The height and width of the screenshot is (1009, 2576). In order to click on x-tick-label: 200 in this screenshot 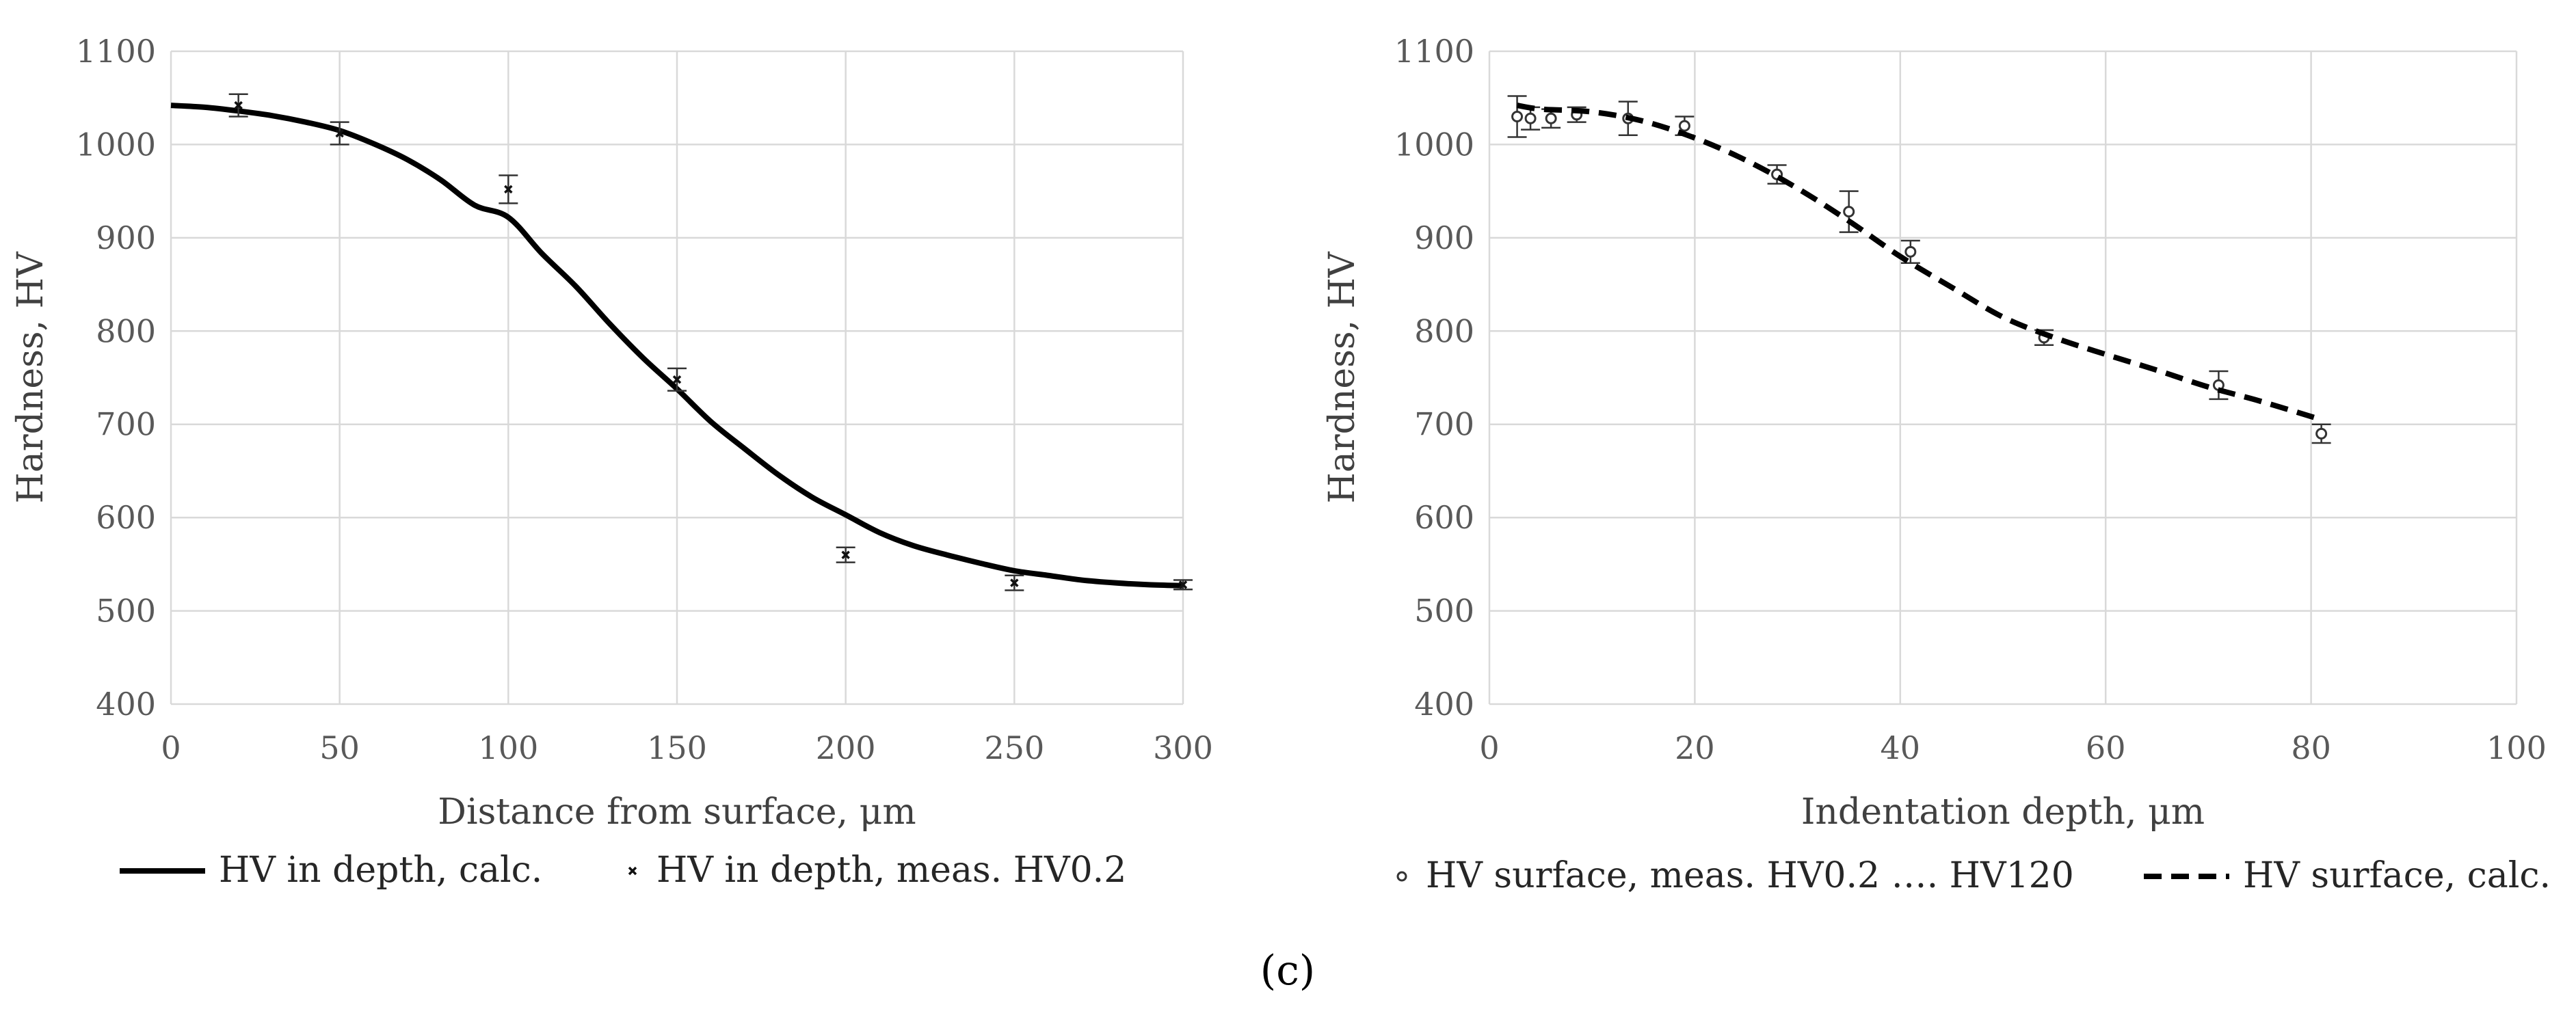, I will do `click(846, 747)`.